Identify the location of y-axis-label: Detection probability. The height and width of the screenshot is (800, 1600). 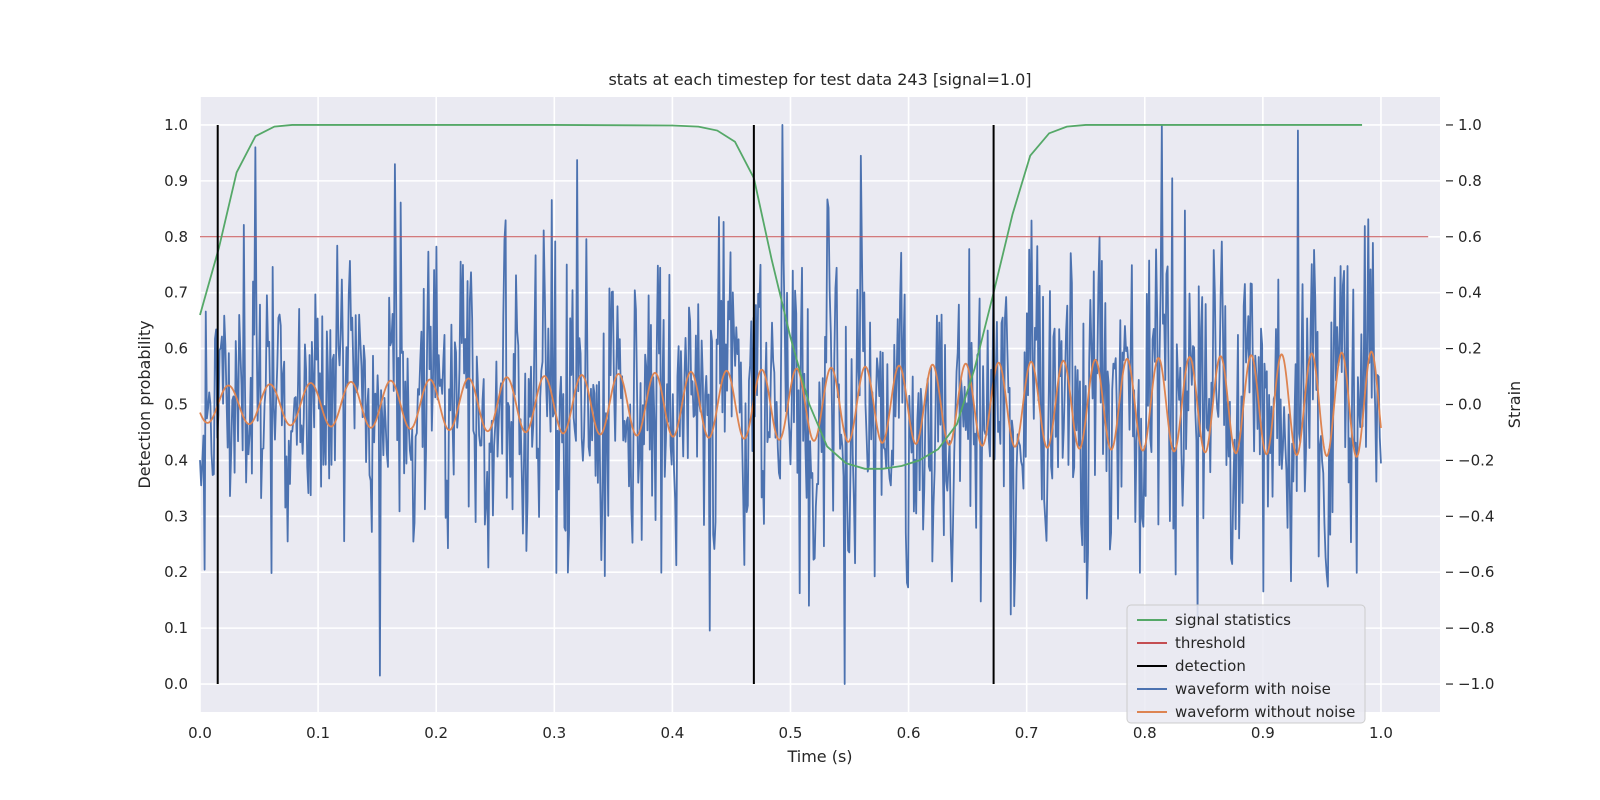
(144, 404).